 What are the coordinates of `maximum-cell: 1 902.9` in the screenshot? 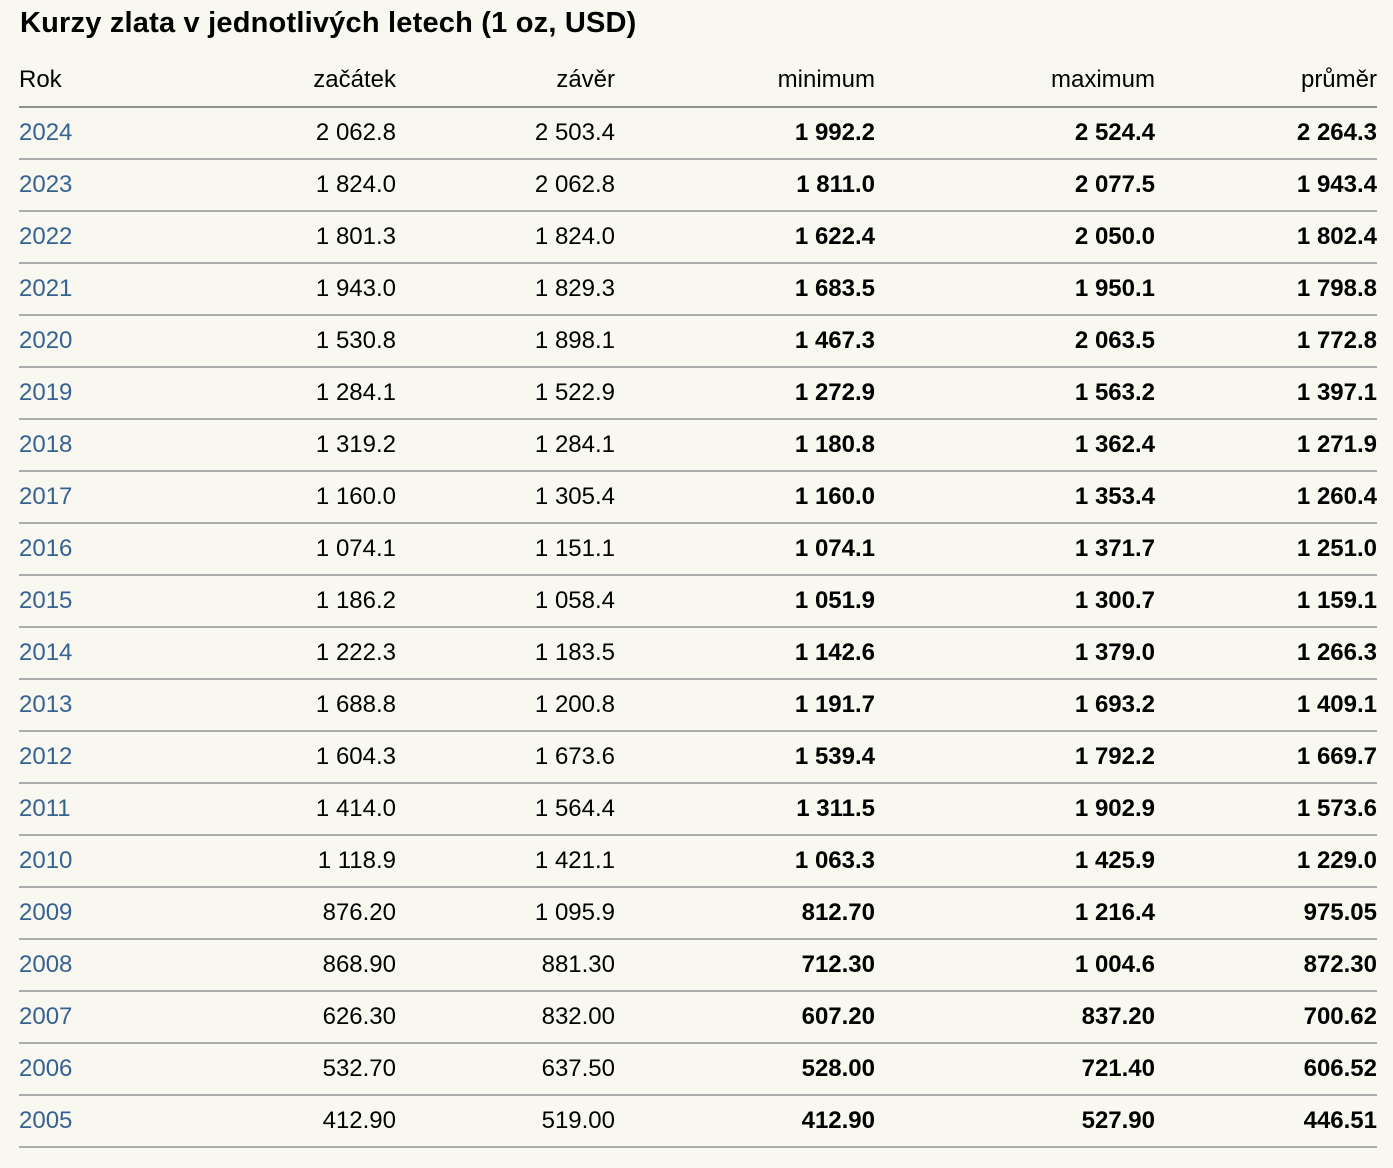 It's located at (1015, 809).